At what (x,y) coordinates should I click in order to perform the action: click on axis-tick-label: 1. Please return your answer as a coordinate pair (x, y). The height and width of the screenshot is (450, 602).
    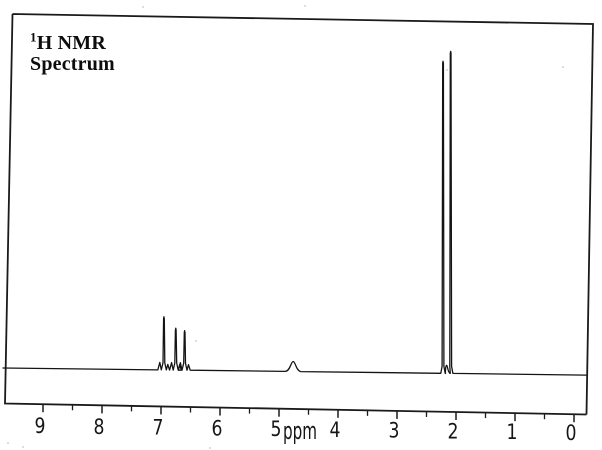
    Looking at the image, I should click on (512, 432).